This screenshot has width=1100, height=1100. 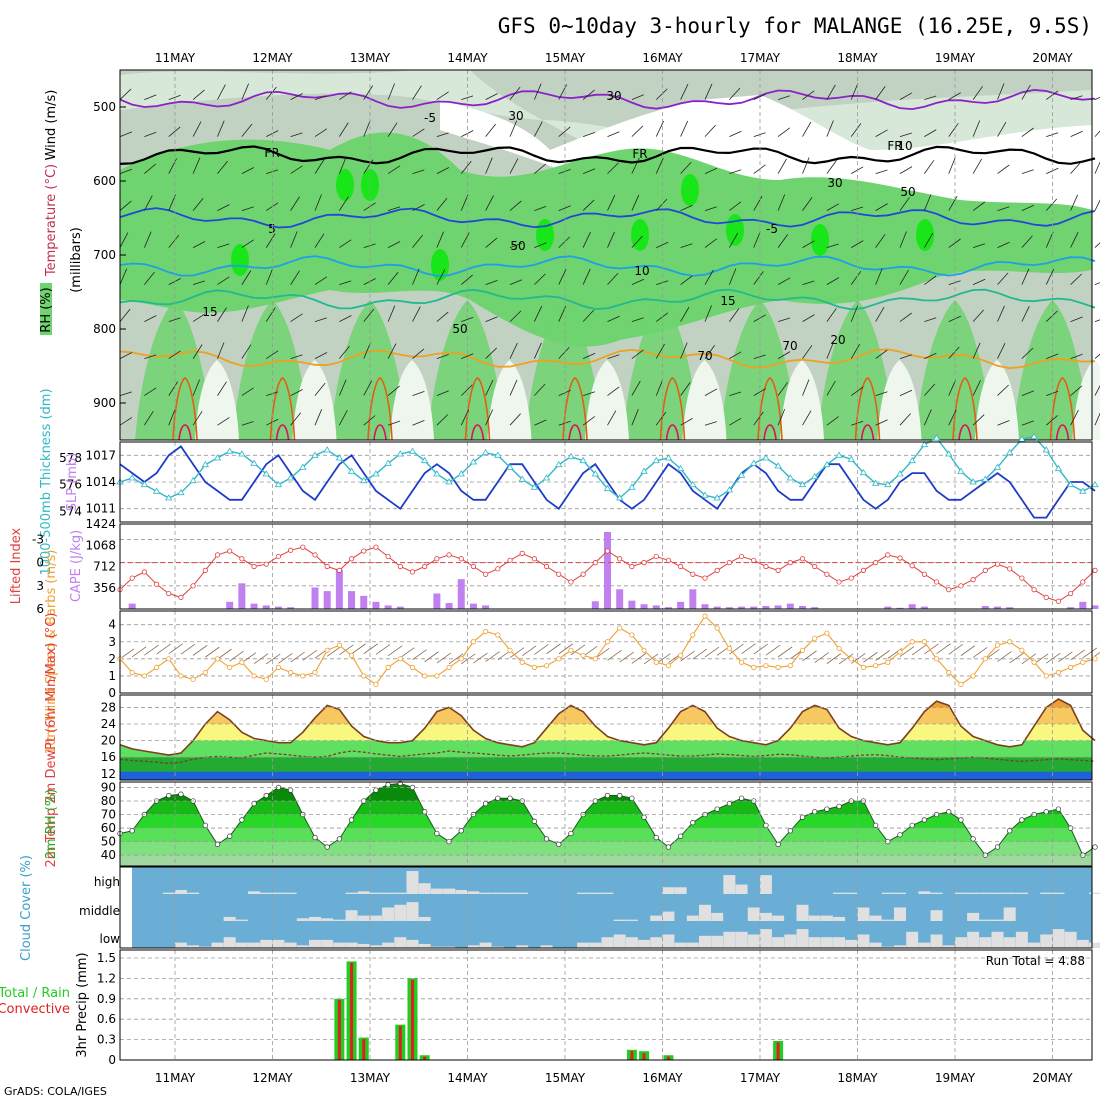 What do you see at coordinates (112, 693) in the screenshot?
I see `wind10-tick: 0` at bounding box center [112, 693].